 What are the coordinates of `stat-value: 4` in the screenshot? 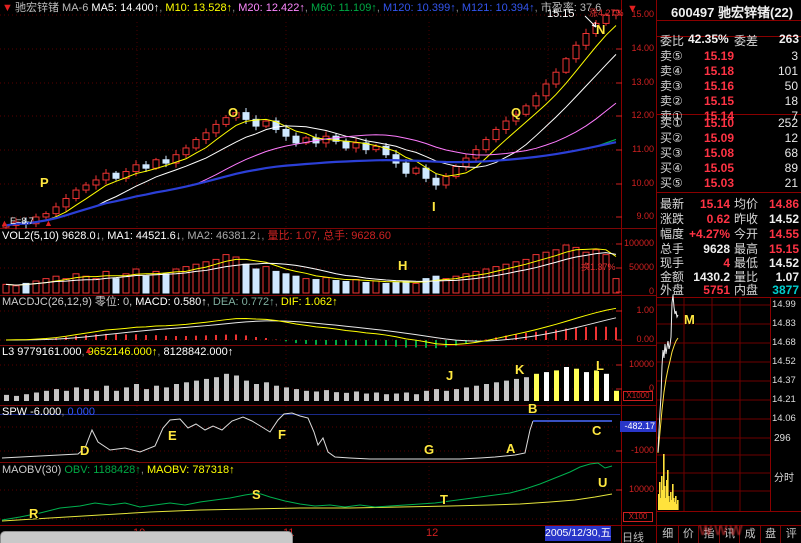 It's located at (726, 263).